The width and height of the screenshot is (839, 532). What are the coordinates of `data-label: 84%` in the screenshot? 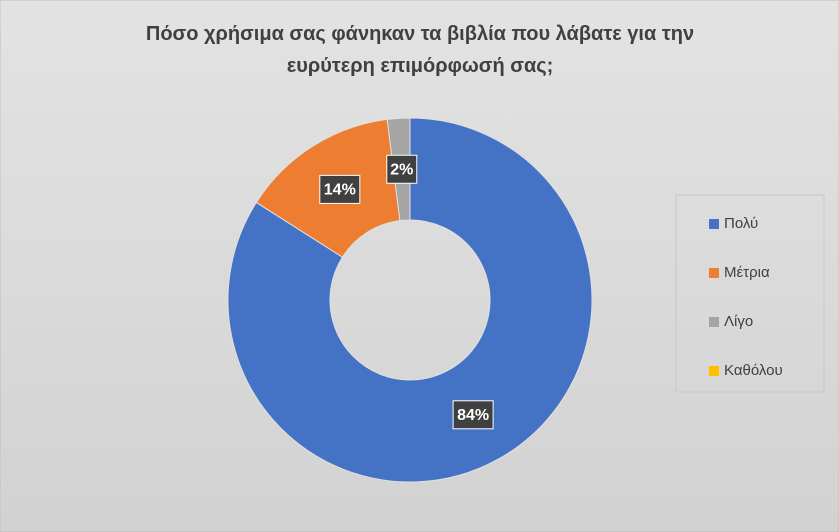 It's located at (473, 415).